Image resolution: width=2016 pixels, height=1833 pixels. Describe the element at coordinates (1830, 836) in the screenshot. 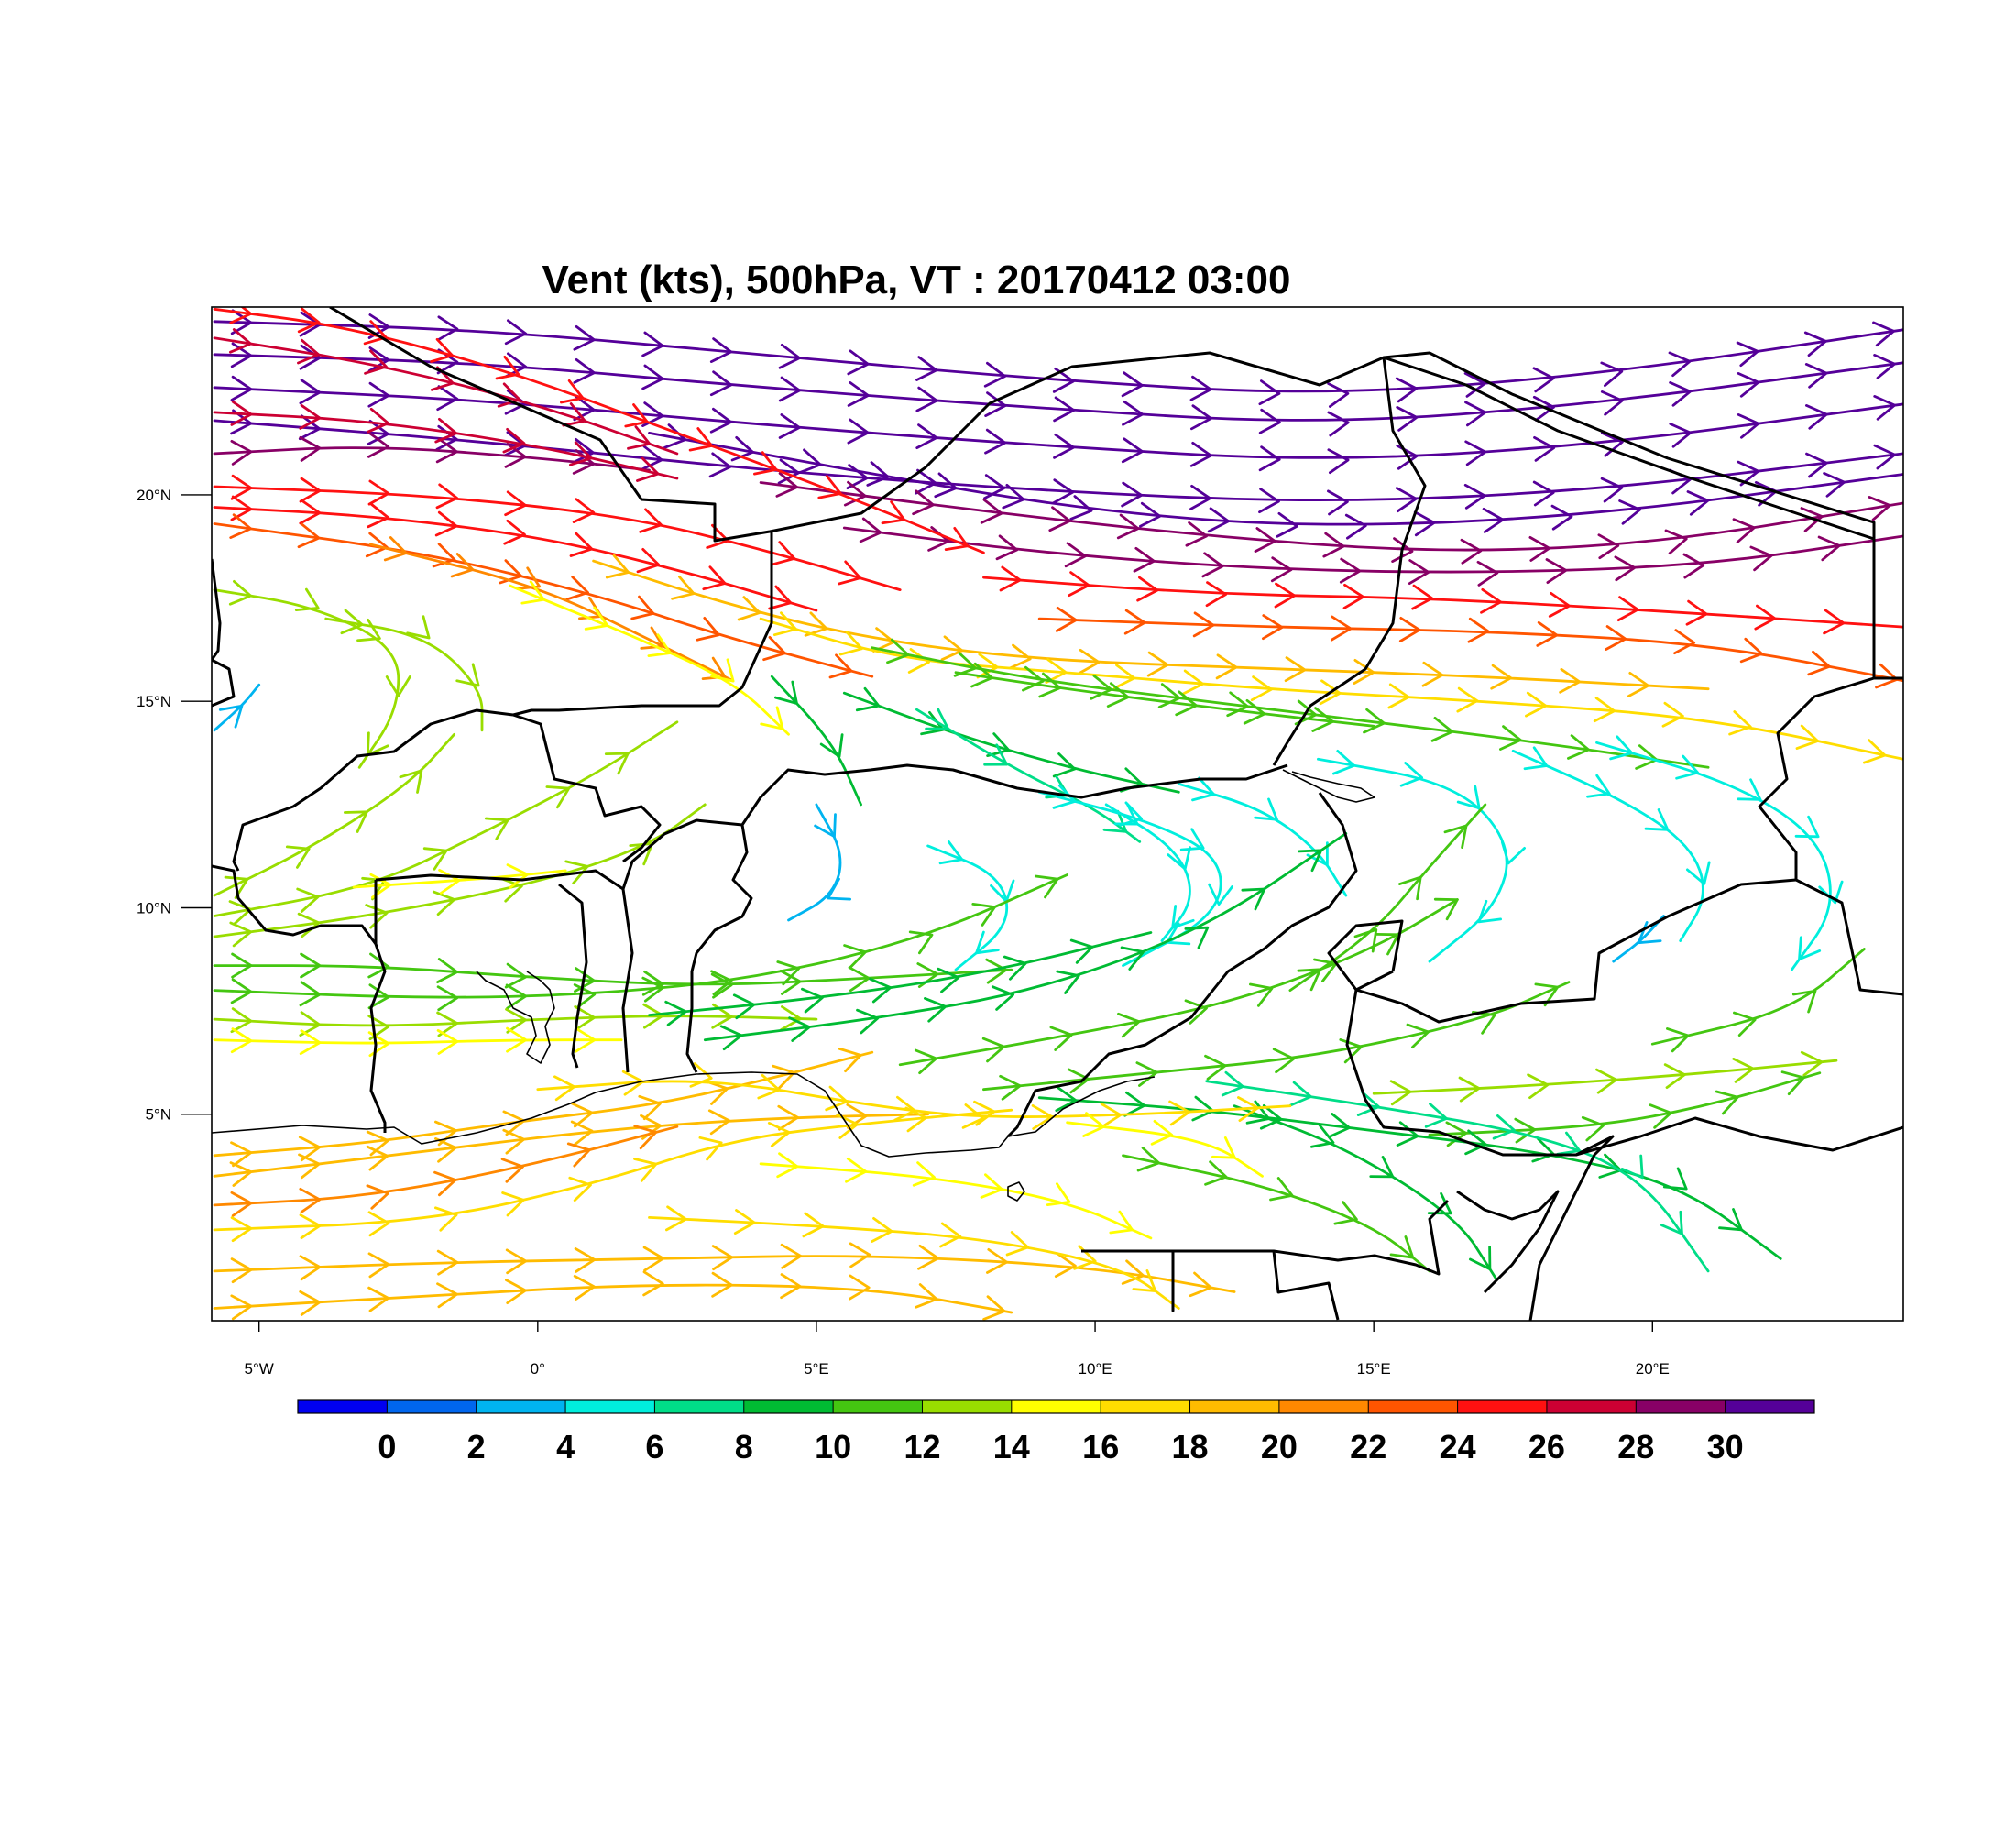

I see `border-chad-sudan` at that location.